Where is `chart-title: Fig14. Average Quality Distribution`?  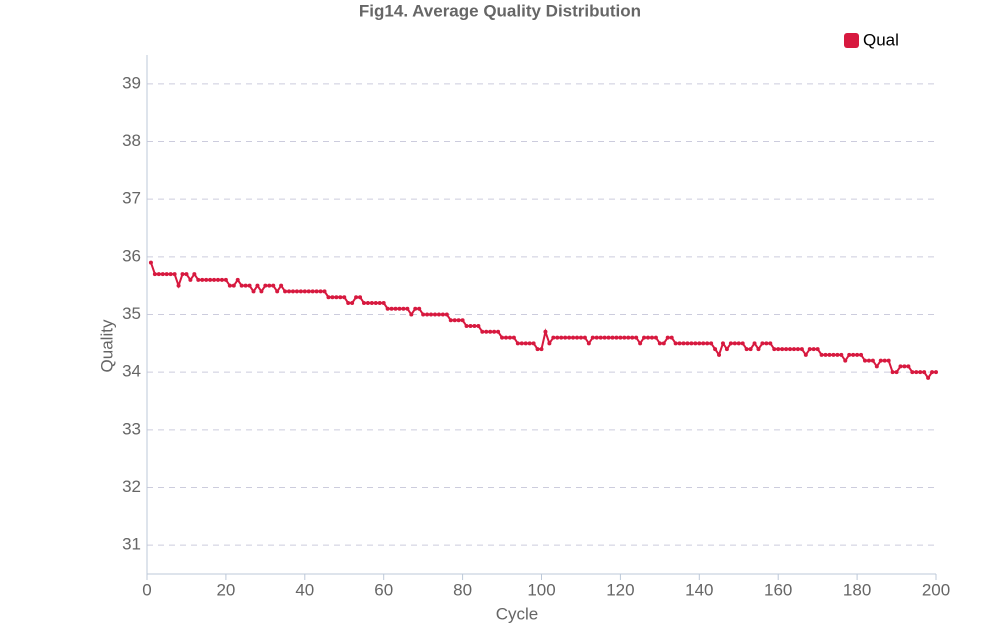
chart-title: Fig14. Average Quality Distribution is located at coordinates (500, 10).